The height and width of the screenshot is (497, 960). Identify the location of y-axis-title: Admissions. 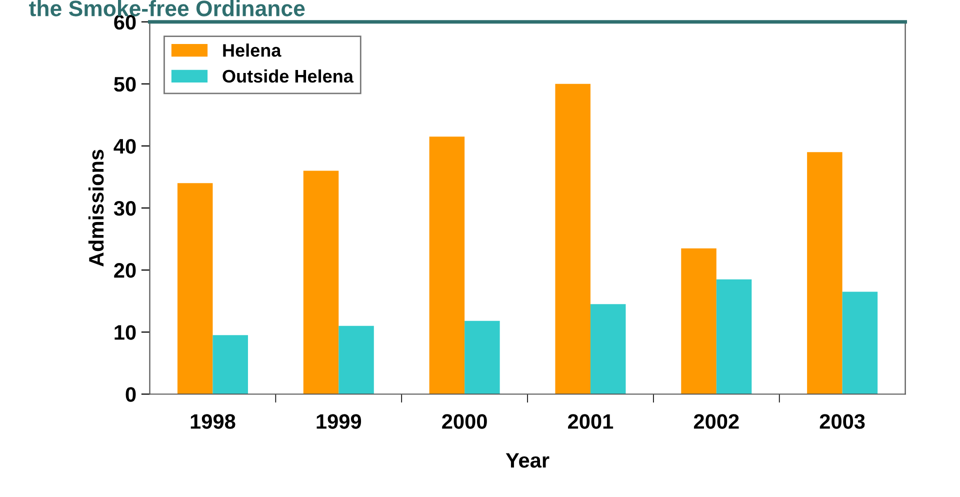
(96, 208).